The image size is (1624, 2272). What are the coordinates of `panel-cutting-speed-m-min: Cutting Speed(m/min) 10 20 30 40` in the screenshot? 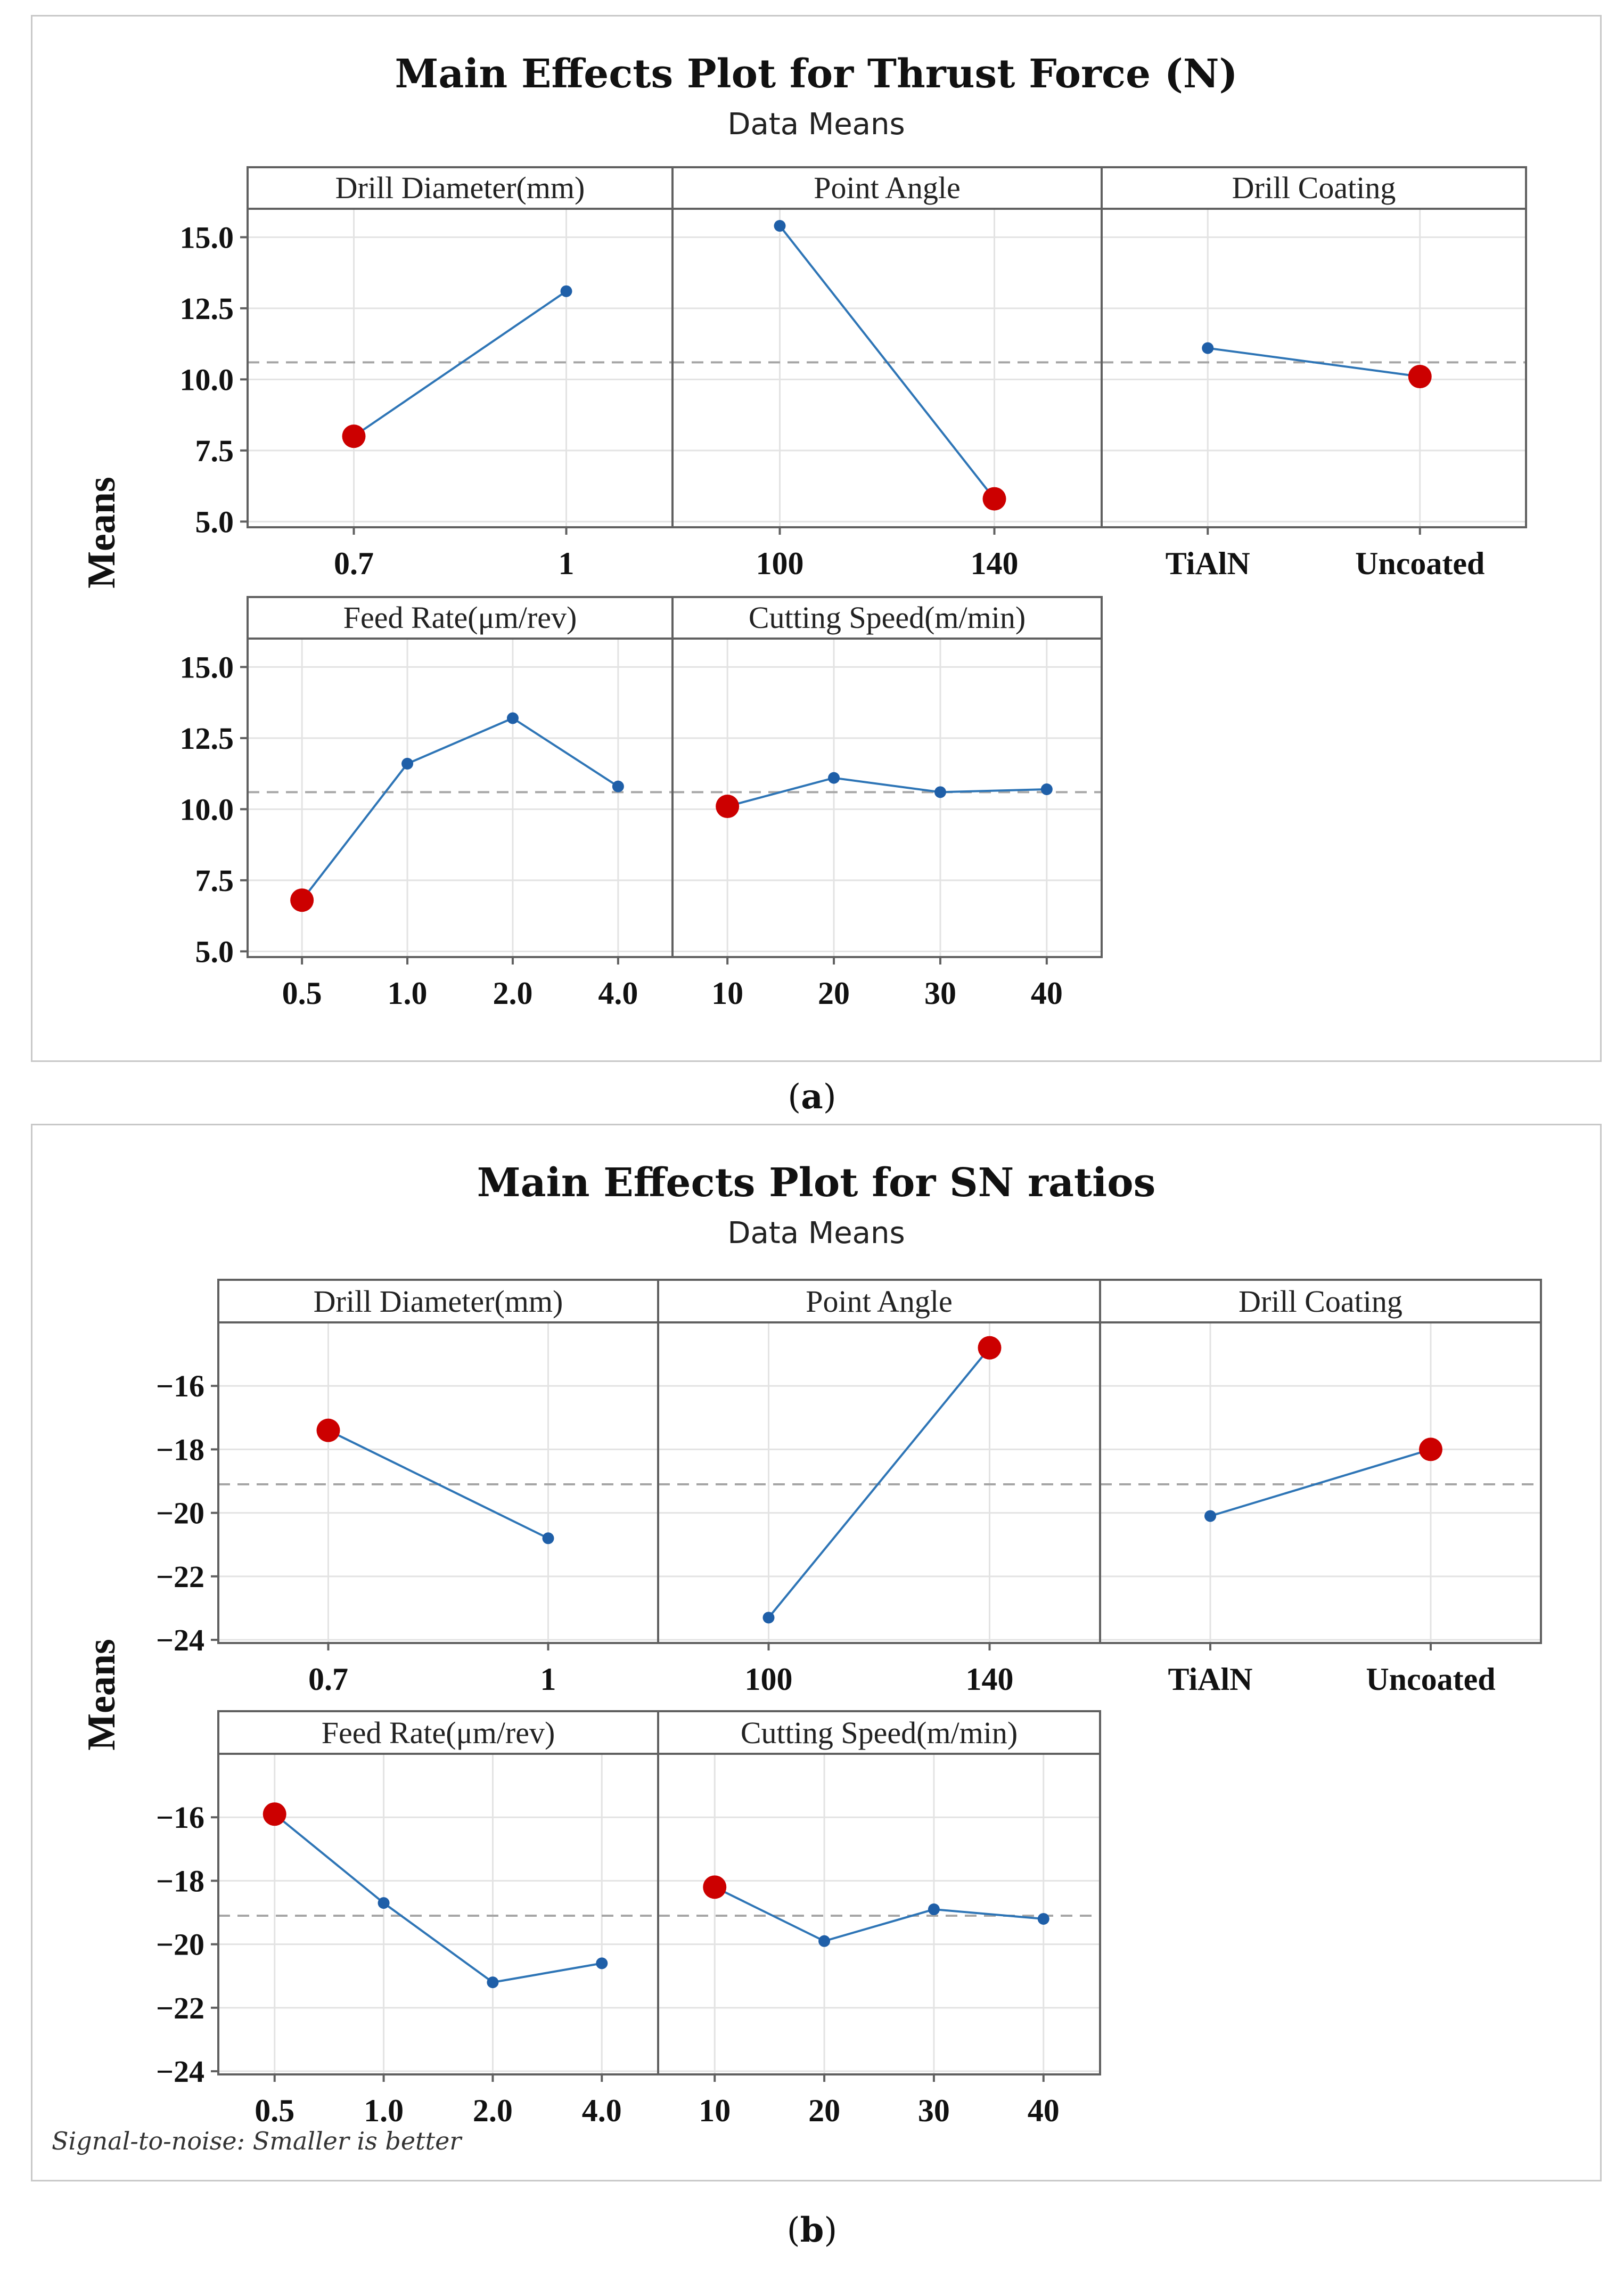 It's located at (887, 803).